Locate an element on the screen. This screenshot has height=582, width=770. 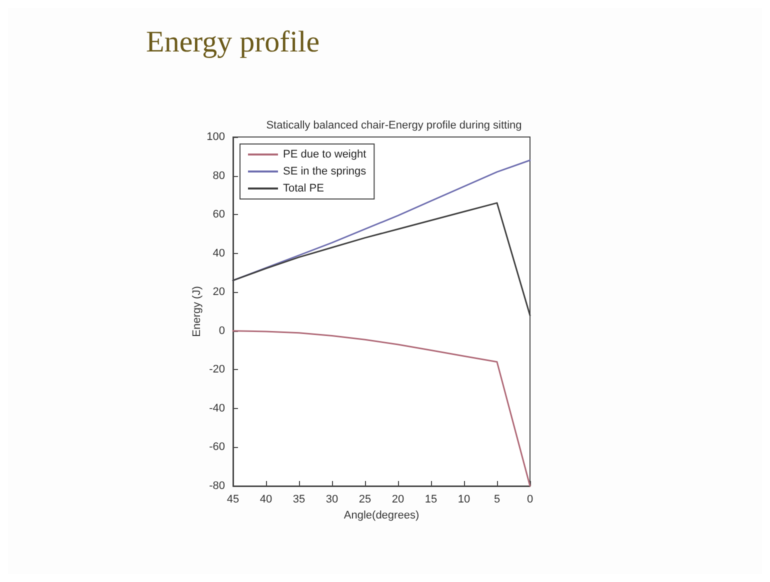
y-axis-title: Energy (J) is located at coordinates (197, 311).